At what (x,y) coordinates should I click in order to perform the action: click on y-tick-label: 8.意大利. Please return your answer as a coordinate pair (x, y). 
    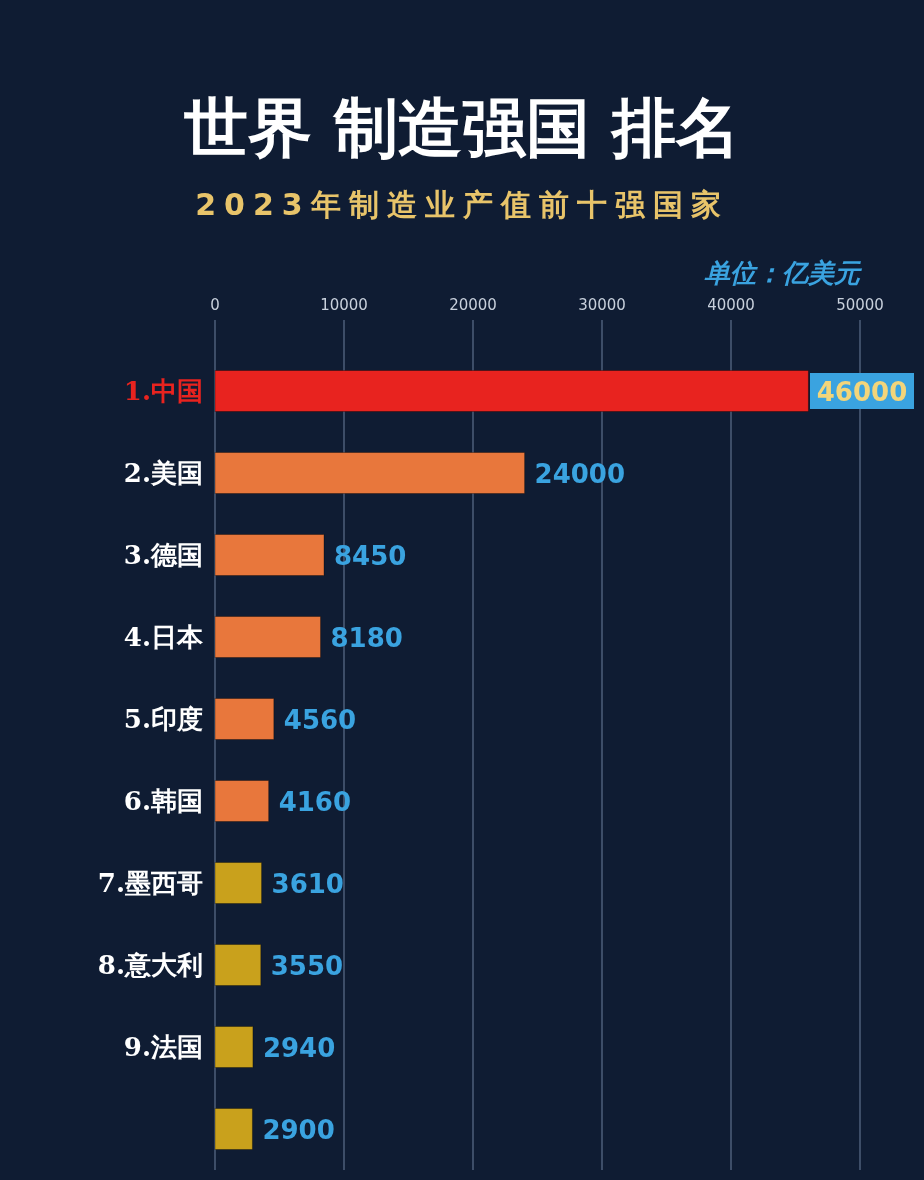
    Looking at the image, I should click on (150, 965).